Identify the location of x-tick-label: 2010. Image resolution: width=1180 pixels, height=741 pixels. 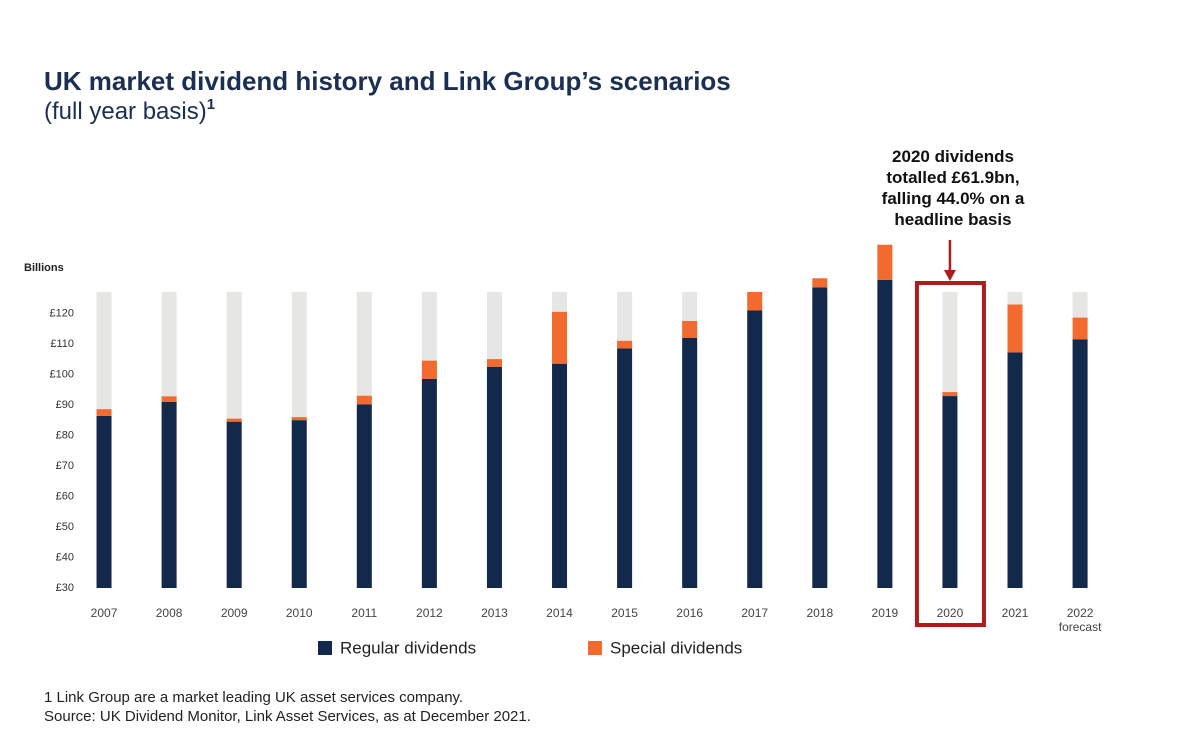
(299, 613).